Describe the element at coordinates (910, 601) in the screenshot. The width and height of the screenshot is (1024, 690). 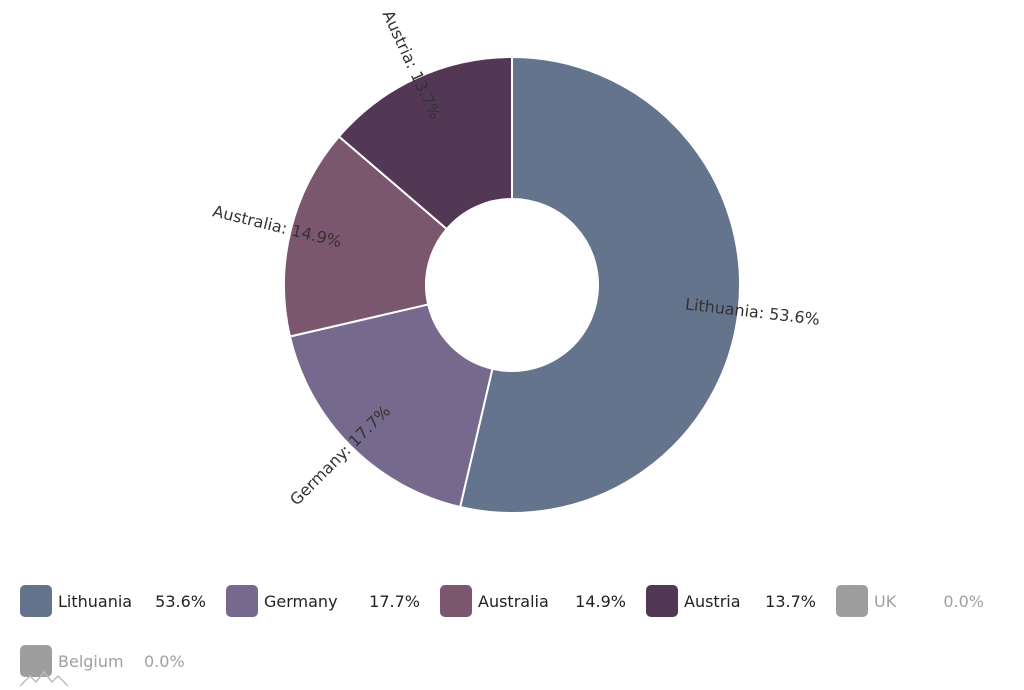
I see `legend-item-uk: UK 0.0%` at that location.